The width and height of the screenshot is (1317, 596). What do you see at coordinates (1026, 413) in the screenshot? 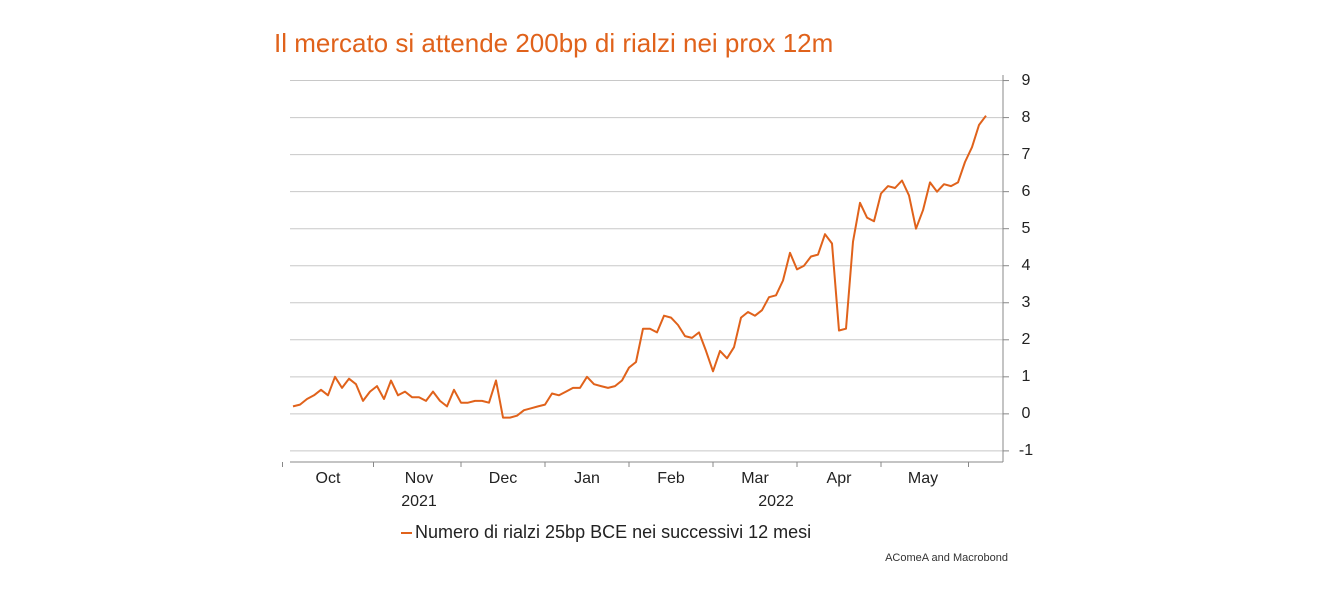
I see `y-tick-label: 0` at bounding box center [1026, 413].